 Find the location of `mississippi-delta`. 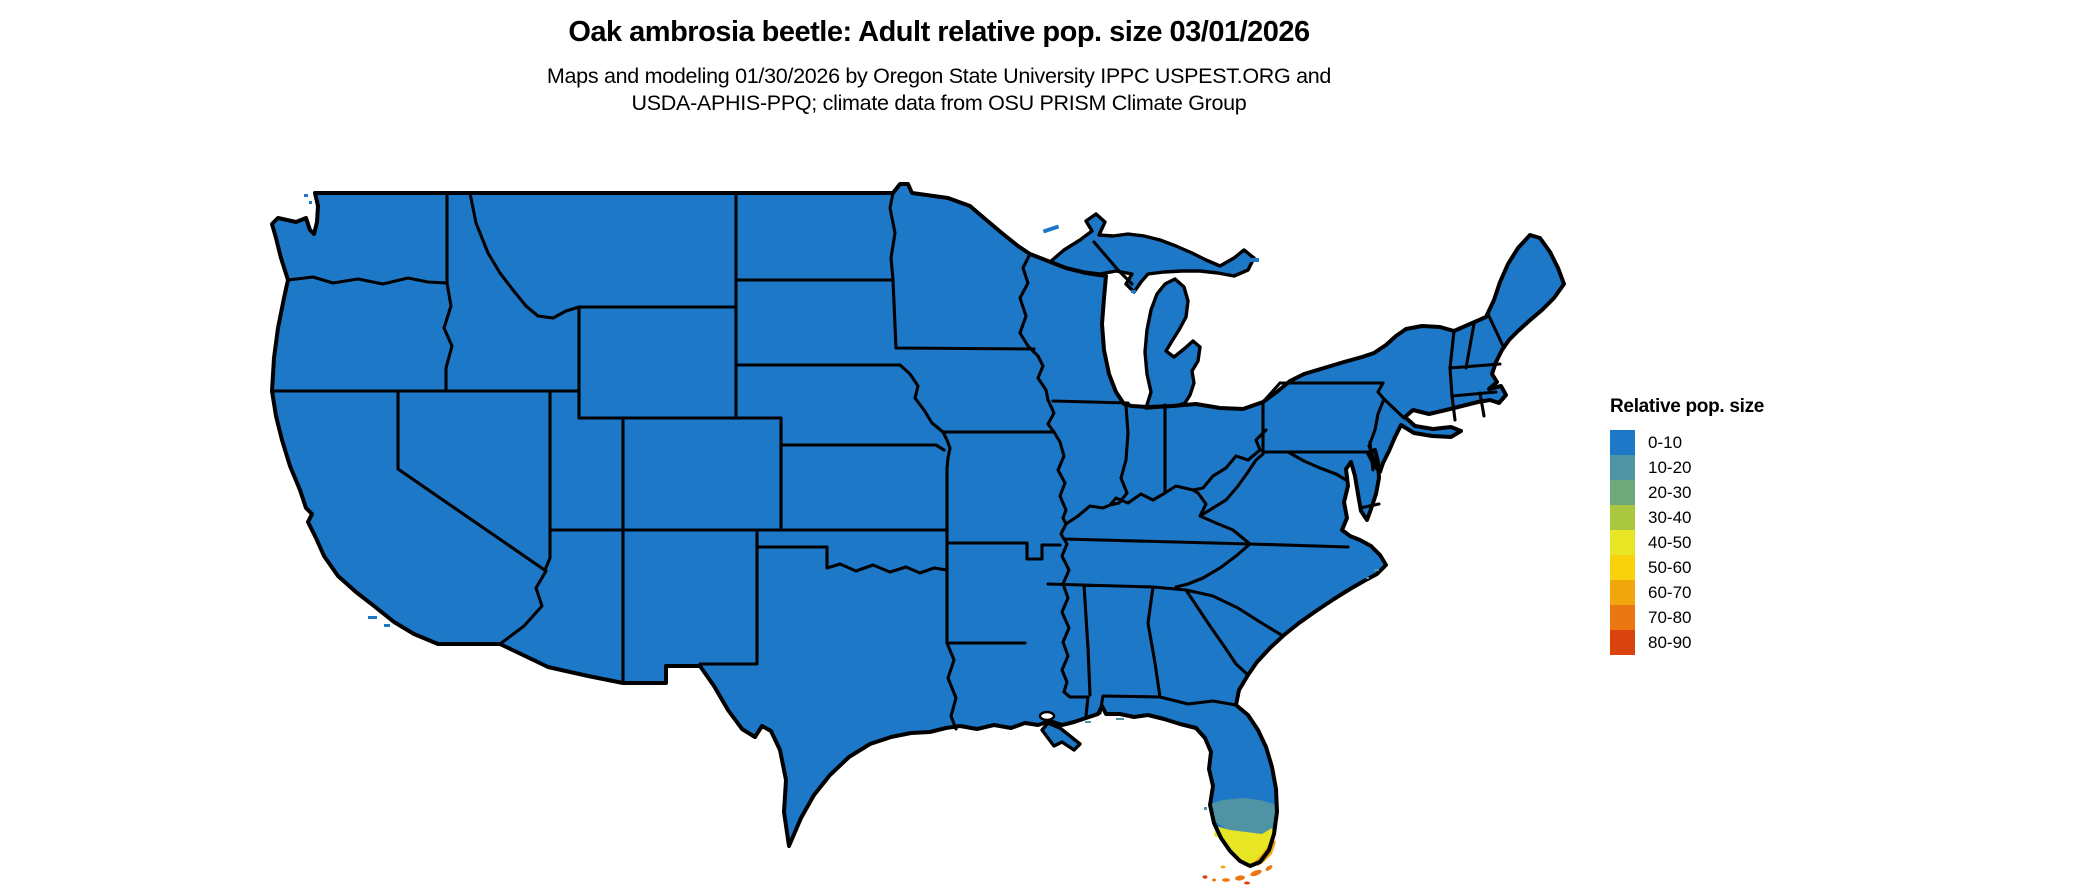

mississippi-delta is located at coordinates (1061, 736).